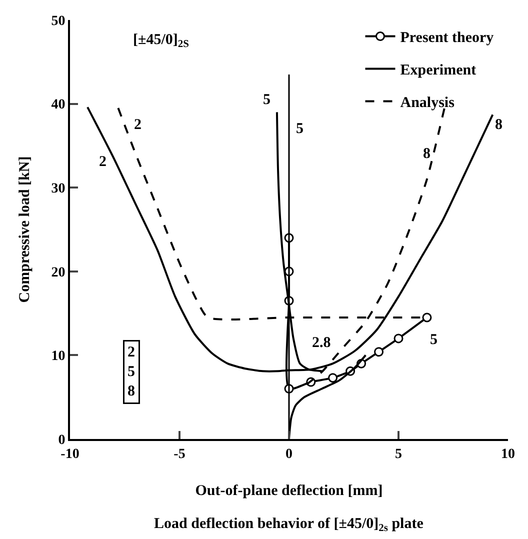  What do you see at coordinates (289, 525) in the screenshot?
I see `text: Load deflection behavior of [±45/0]$_{2s}$ plate` at bounding box center [289, 525].